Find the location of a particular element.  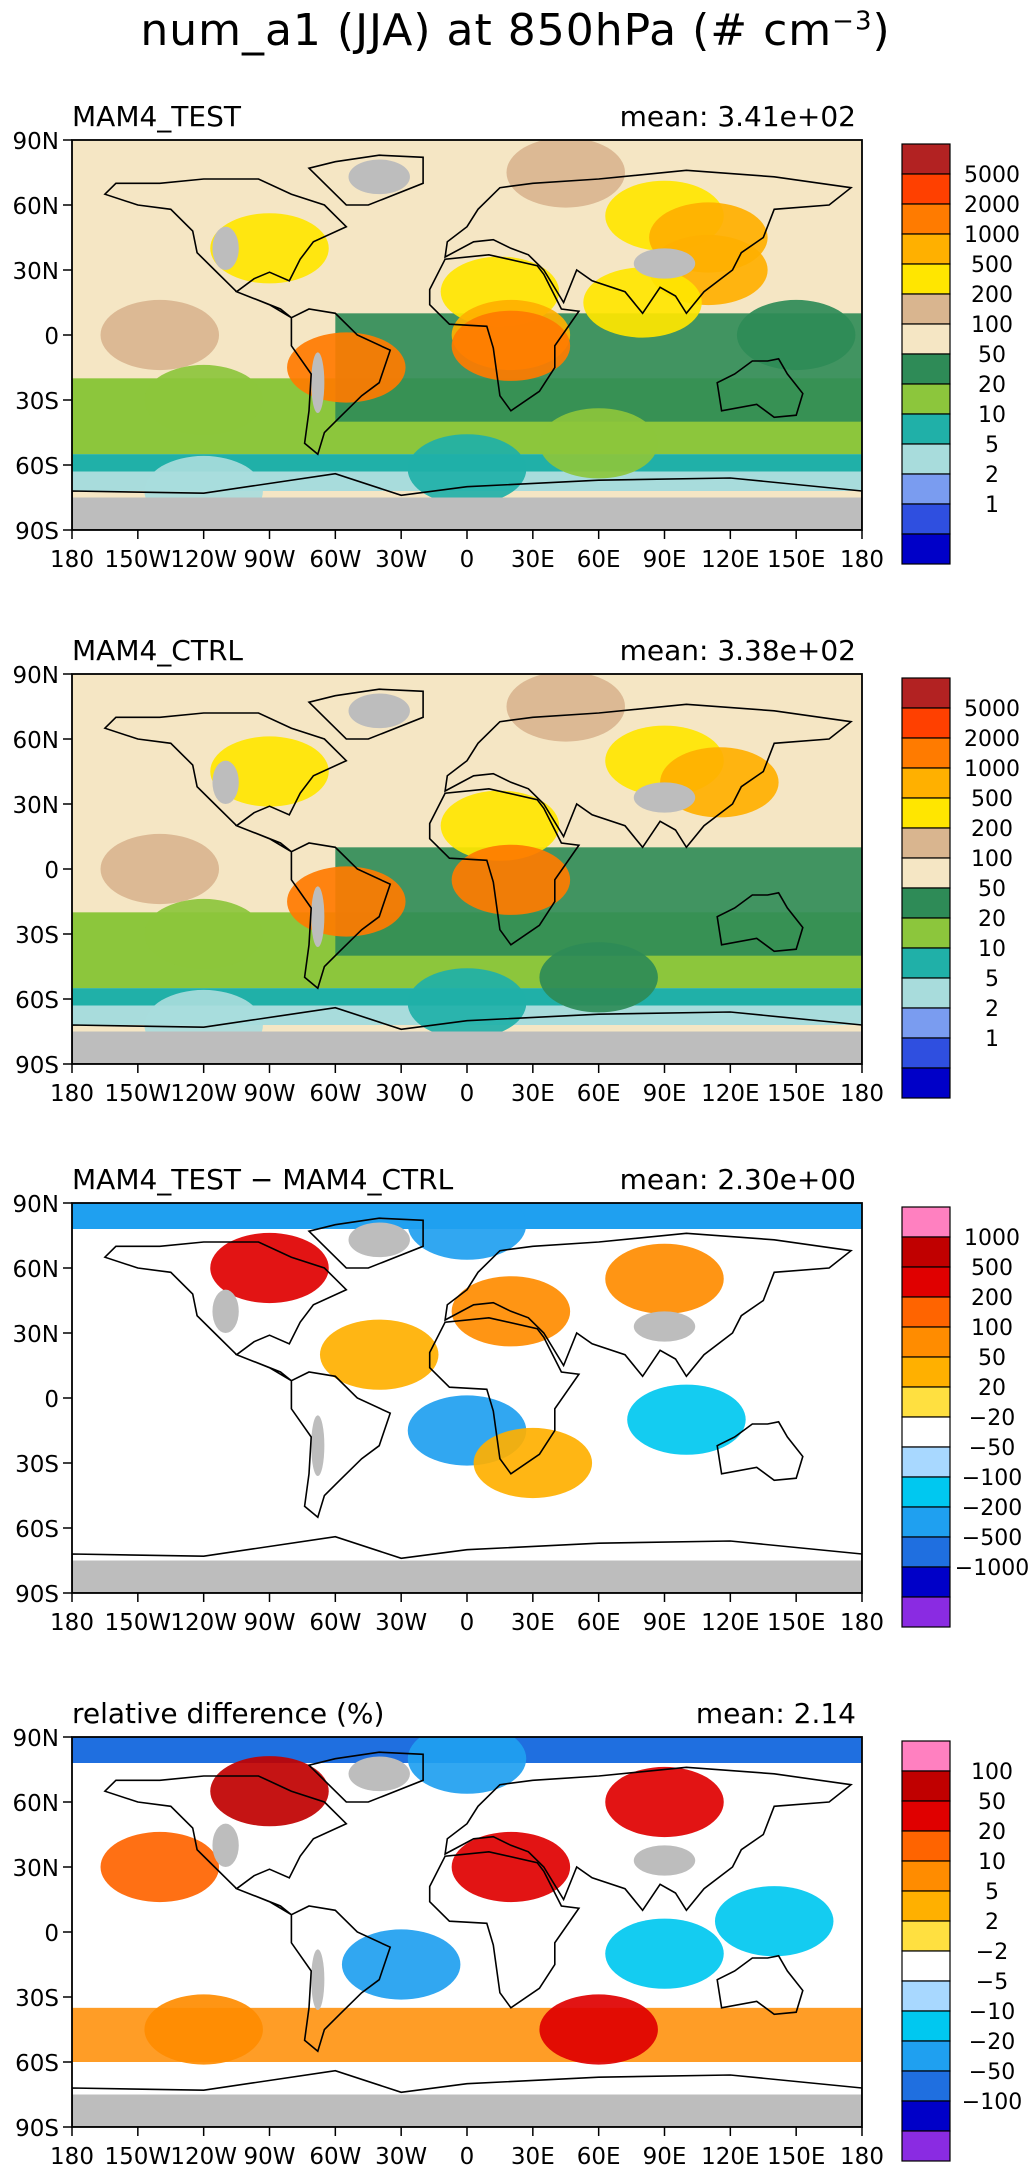

field-band is located at coordinates (598, 901).